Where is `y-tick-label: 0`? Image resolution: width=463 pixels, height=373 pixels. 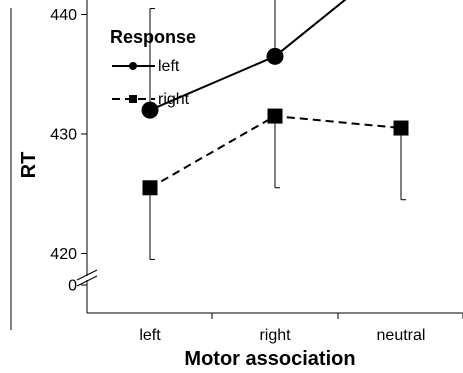 y-tick-label: 0 is located at coordinates (72, 286).